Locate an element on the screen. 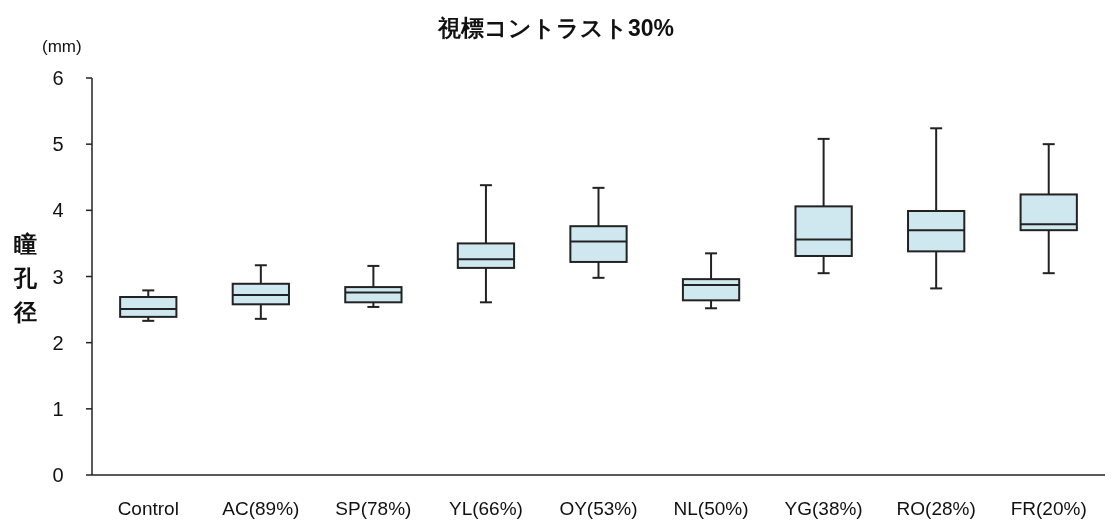 This screenshot has height=528, width=1117. y-tick-label: 6 is located at coordinates (58, 78).